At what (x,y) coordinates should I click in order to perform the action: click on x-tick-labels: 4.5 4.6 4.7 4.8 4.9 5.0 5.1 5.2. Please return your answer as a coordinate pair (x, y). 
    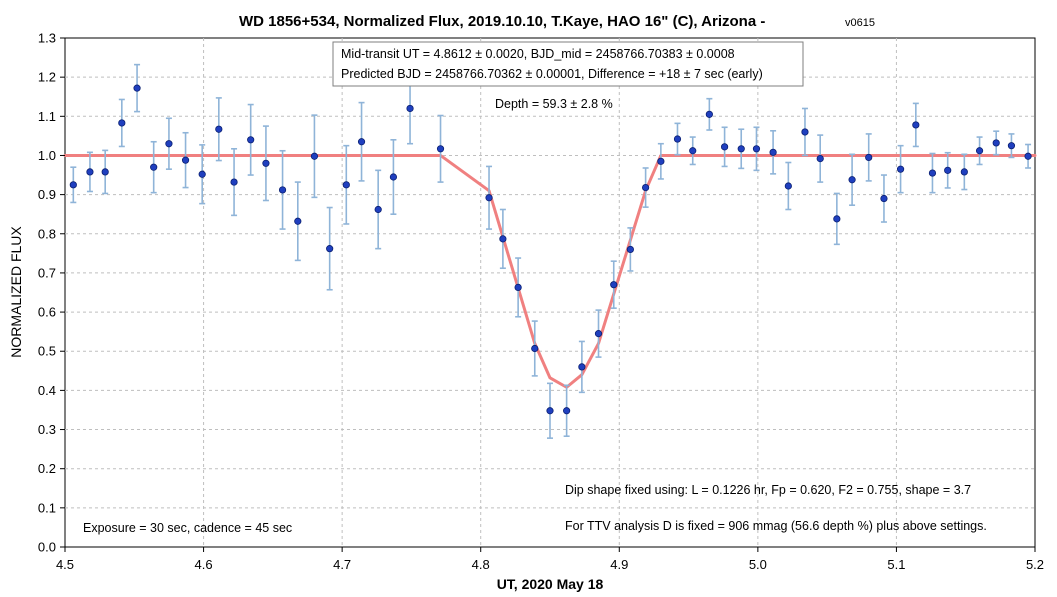
    Looking at the image, I should click on (550, 559).